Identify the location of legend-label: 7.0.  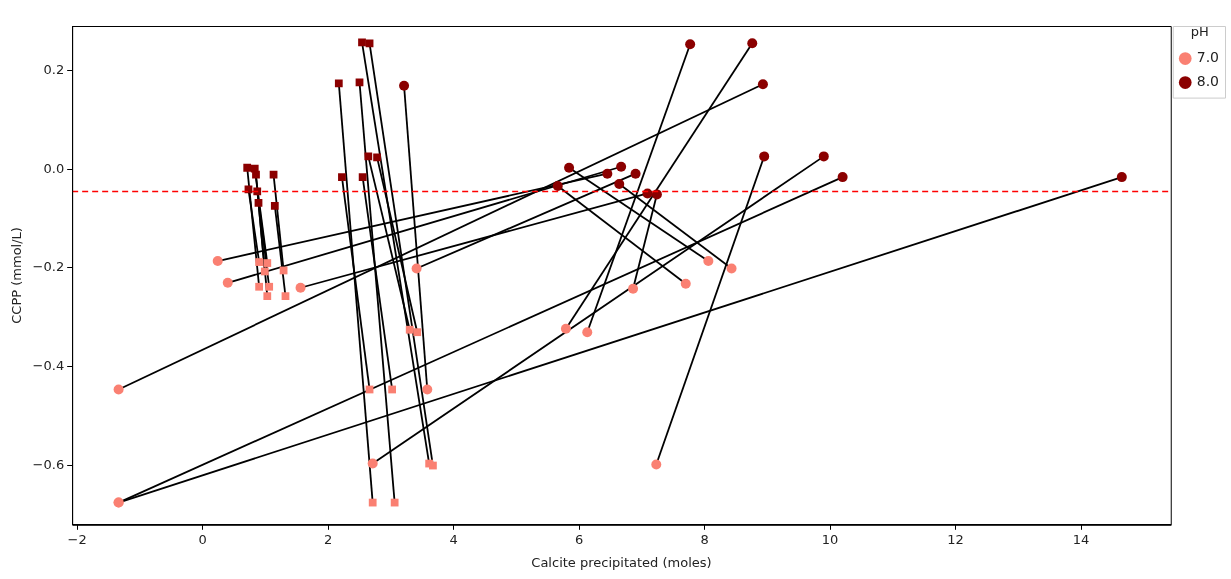
(1207, 57).